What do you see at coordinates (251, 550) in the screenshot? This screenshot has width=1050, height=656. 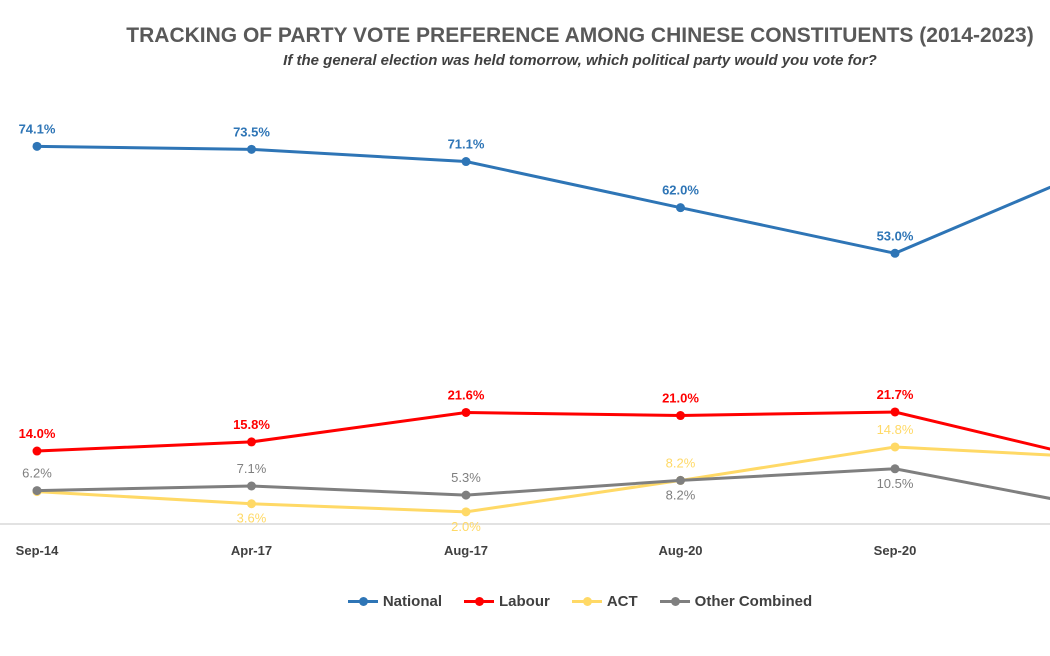 I see `x-tick-label: Apr-17` at bounding box center [251, 550].